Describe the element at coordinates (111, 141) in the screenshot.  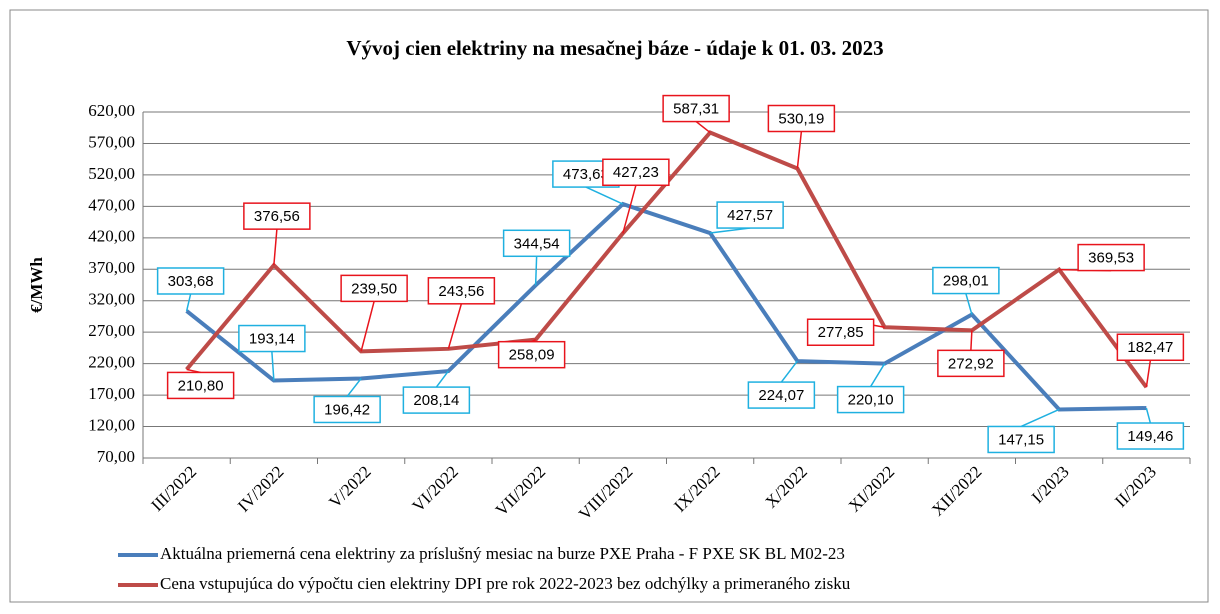
I see `y-tick-label: 570,00` at that location.